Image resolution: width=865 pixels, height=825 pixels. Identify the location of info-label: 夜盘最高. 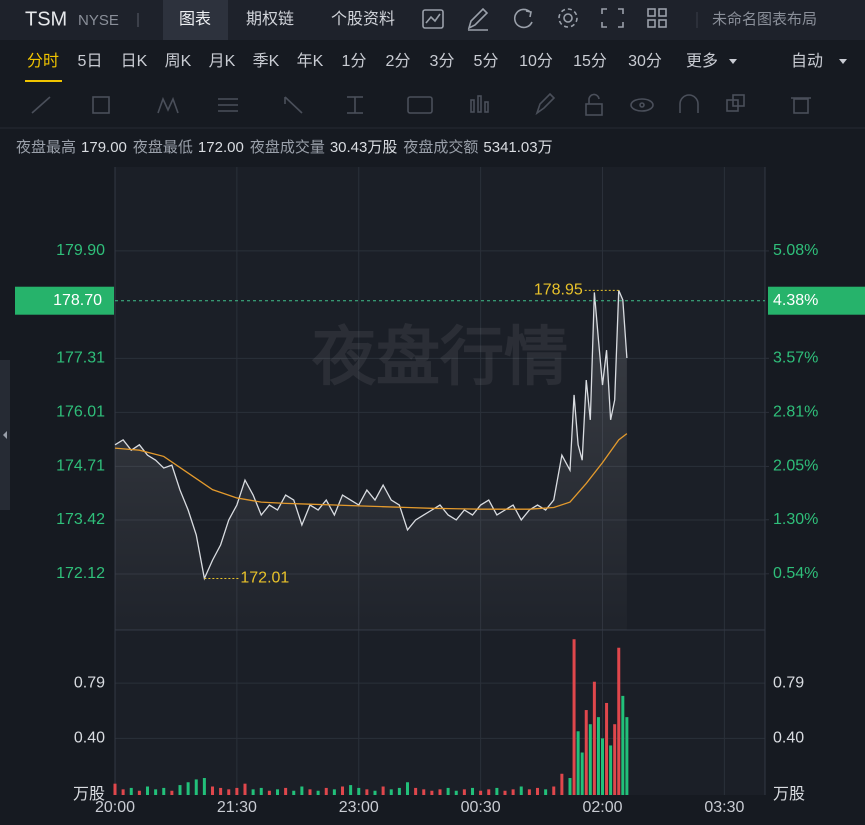
(46, 147).